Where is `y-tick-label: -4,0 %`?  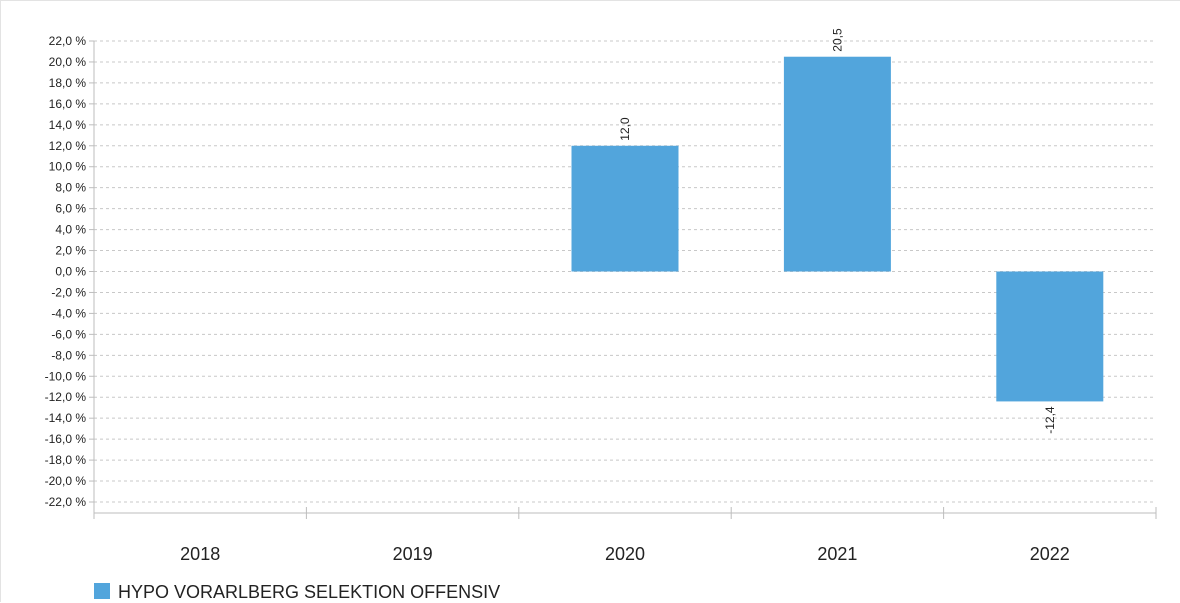
y-tick-label: -4,0 % is located at coordinates (68, 313).